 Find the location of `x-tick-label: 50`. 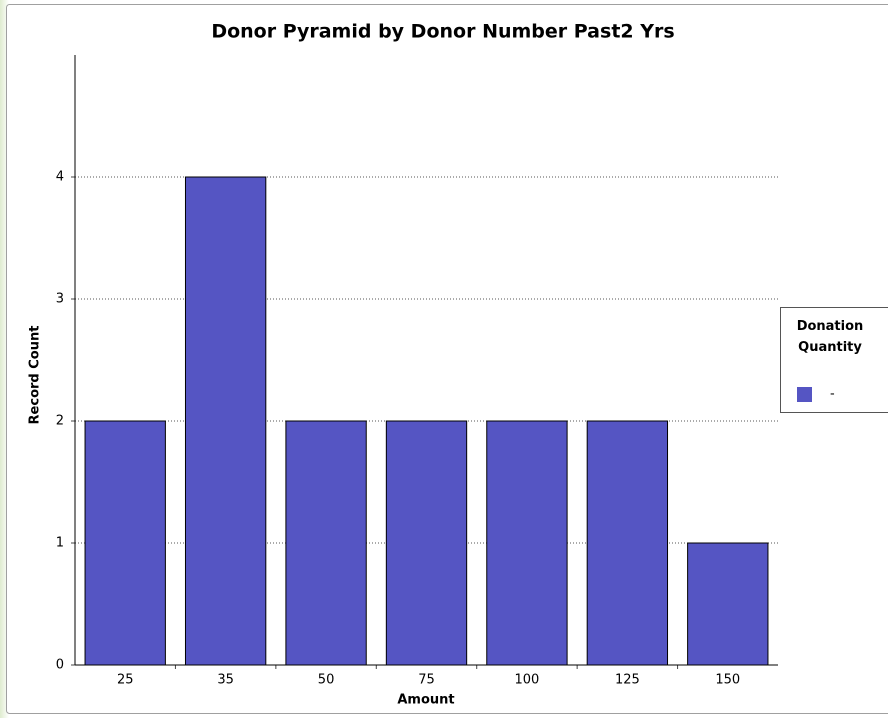

x-tick-label: 50 is located at coordinates (326, 680).